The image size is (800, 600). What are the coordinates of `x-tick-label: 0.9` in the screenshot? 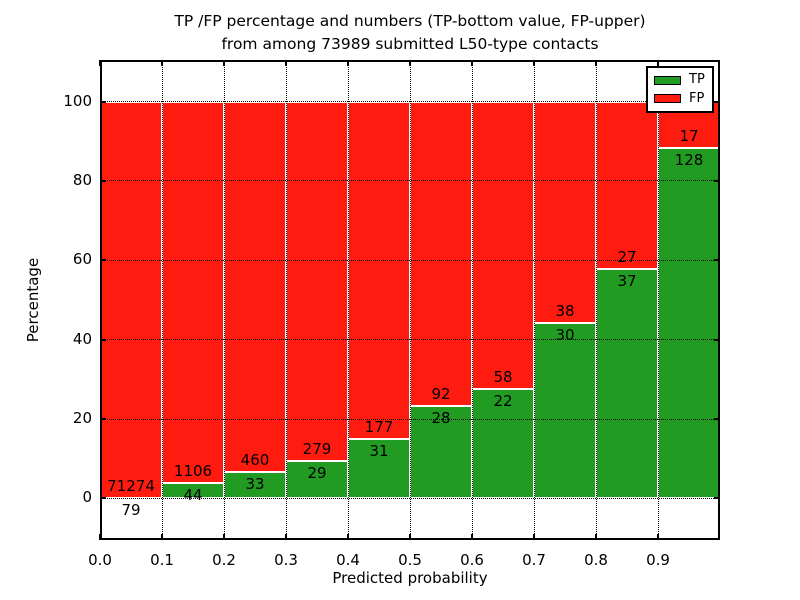 It's located at (658, 560).